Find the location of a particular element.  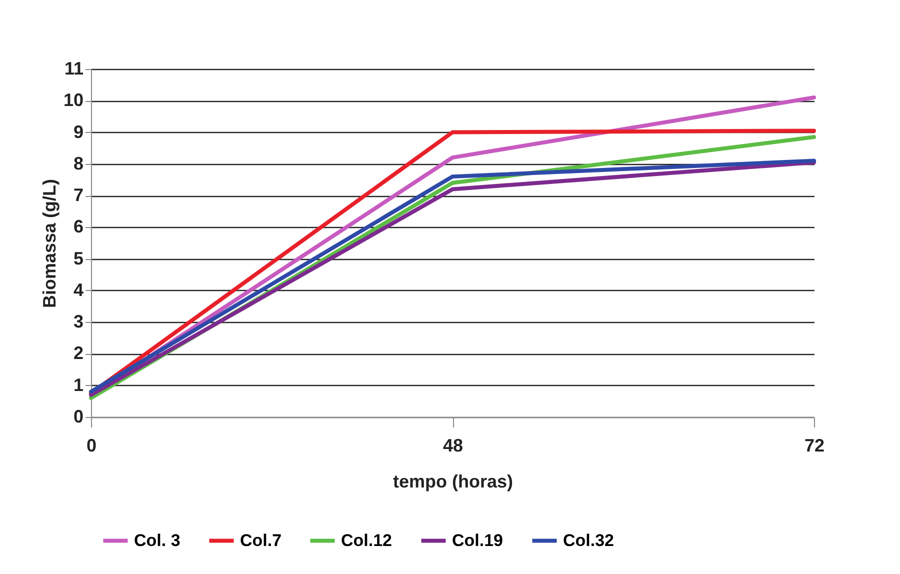

x-tick-label: 0 is located at coordinates (91, 446).